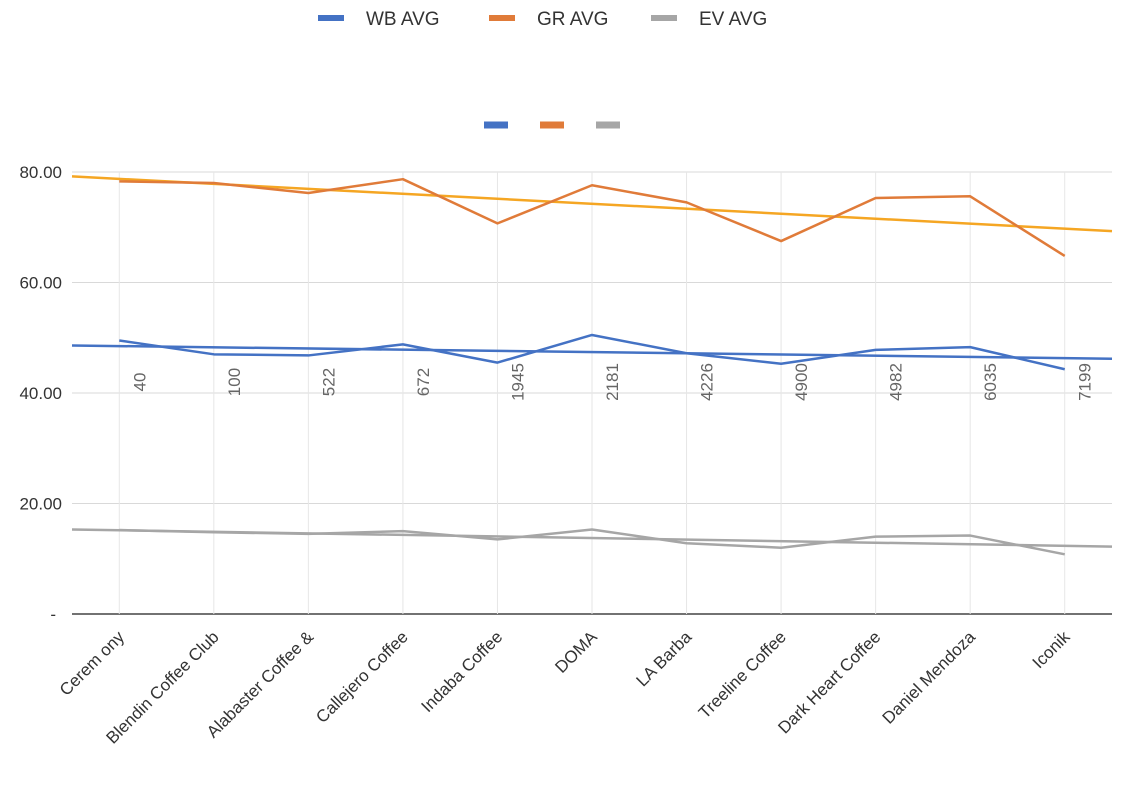 The height and width of the screenshot is (787, 1128). I want to click on point-label: 4982, so click(896, 382).